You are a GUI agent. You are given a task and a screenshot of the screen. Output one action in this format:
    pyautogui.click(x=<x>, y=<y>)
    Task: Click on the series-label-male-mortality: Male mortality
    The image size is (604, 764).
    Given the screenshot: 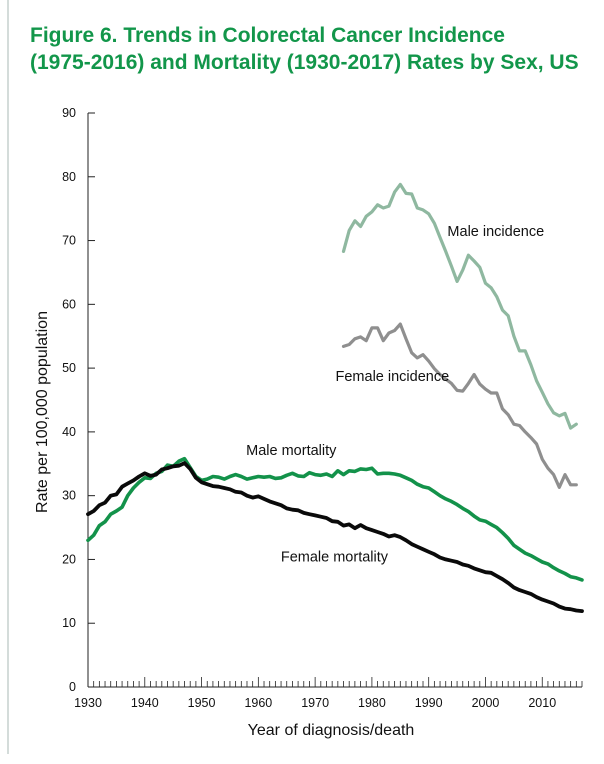 What is the action you would take?
    pyautogui.click(x=291, y=451)
    